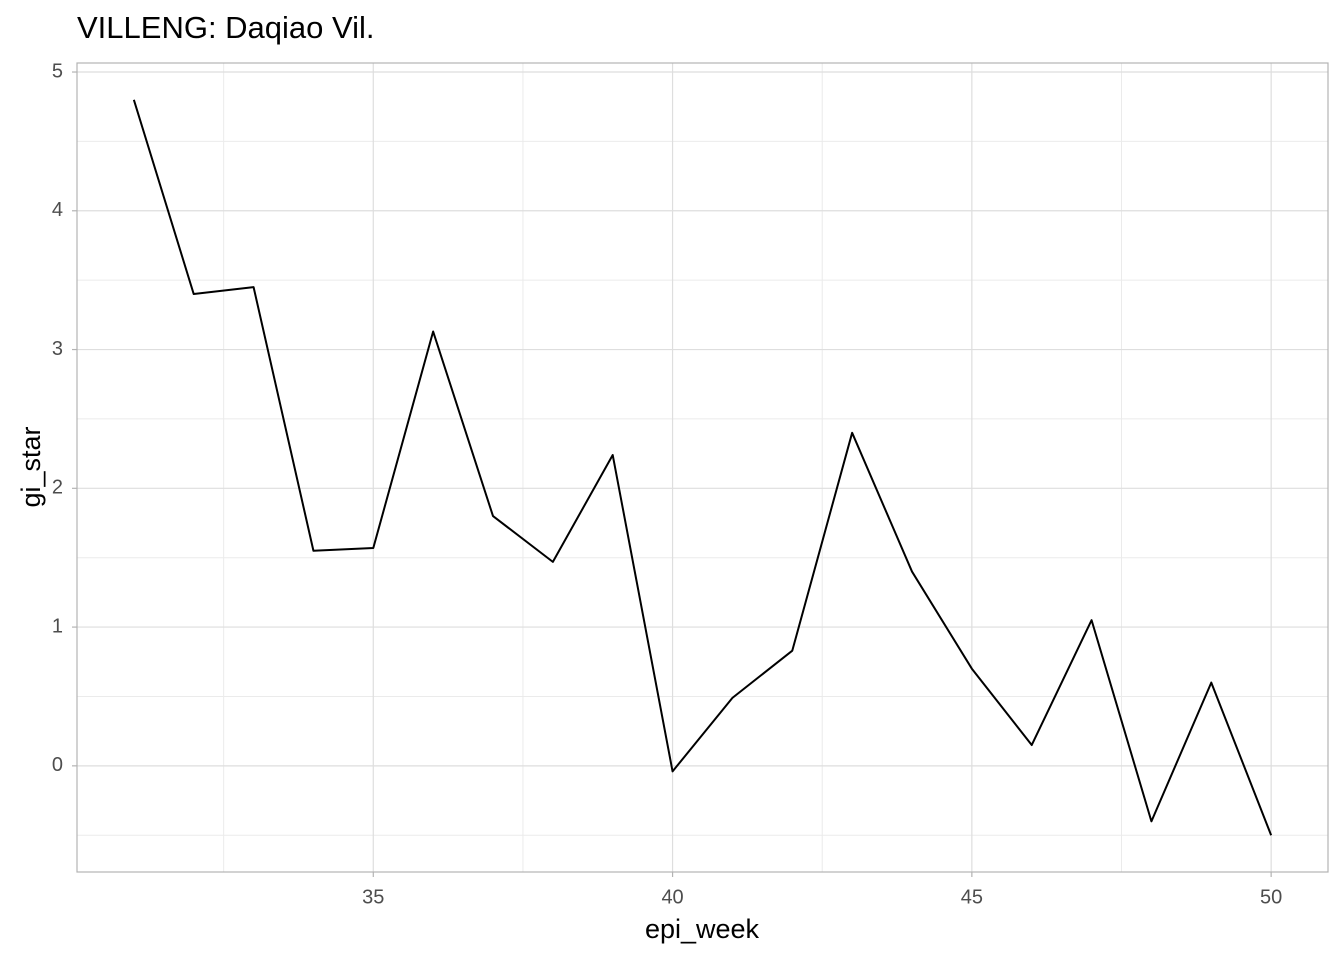  Describe the element at coordinates (31, 466) in the screenshot. I see `y-axis-title: gi_star` at that location.